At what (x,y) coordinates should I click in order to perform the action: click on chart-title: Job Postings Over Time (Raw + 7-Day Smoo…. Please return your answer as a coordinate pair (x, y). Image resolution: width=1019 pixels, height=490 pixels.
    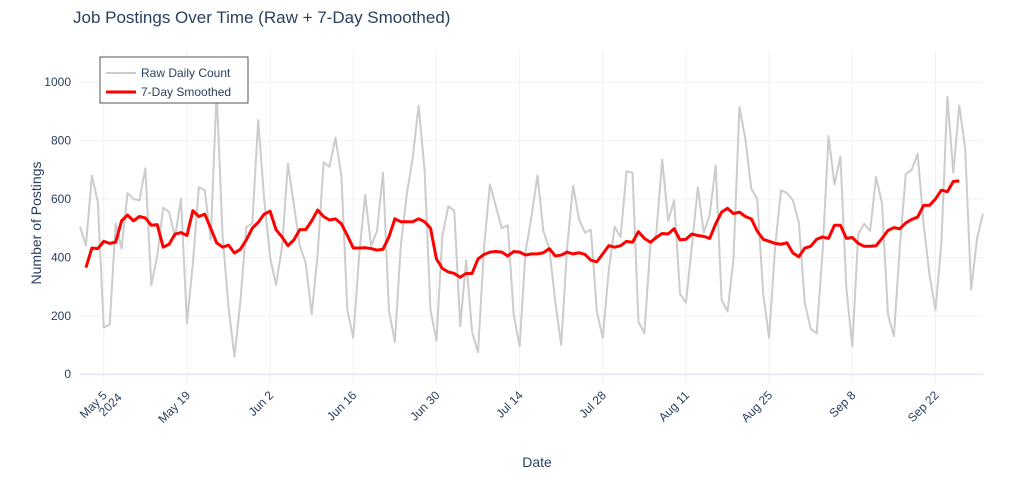
    Looking at the image, I should click on (261, 17).